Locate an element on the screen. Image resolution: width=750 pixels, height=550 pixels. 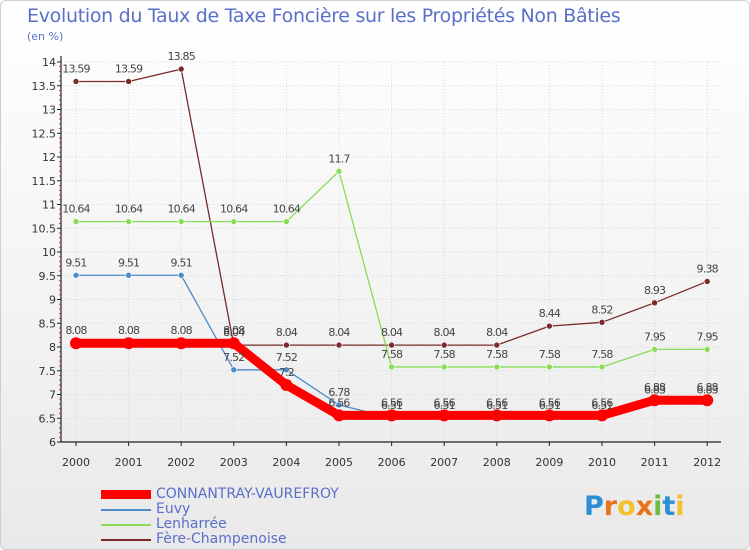
y-tick-label: 13.5 is located at coordinates (44, 86).